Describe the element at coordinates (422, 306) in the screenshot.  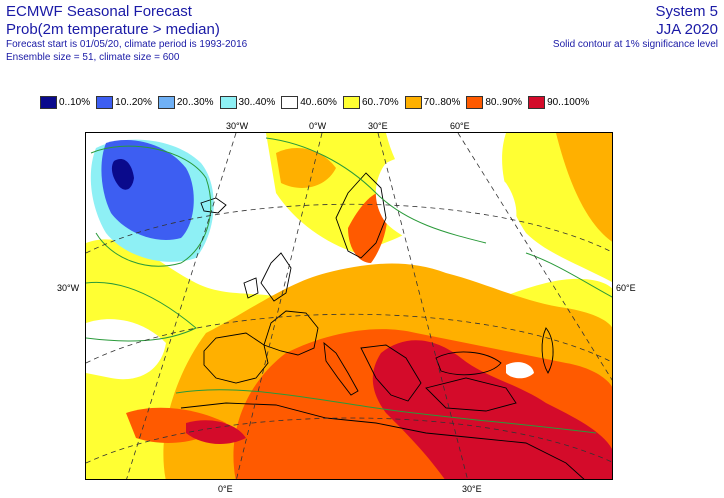
I see `meridian-30e` at that location.